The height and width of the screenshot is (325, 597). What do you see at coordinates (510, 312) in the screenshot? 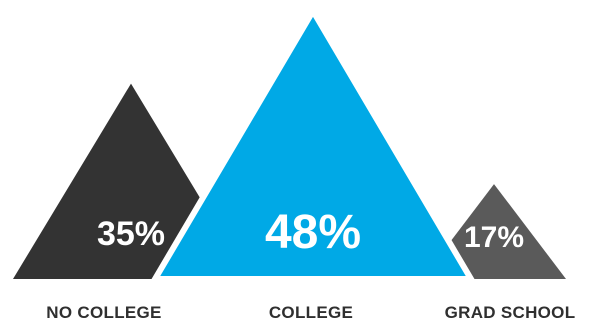
I see `category-label-grad-school: GRAD SCHOOL` at bounding box center [510, 312].